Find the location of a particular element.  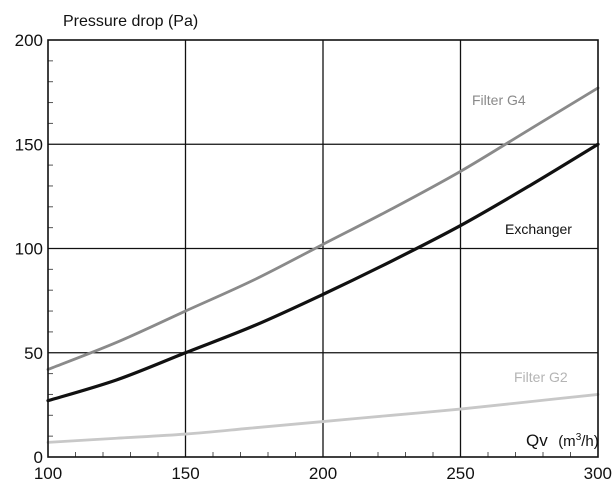

y-axis-title: Pressure drop (Pa) is located at coordinates (130, 21).